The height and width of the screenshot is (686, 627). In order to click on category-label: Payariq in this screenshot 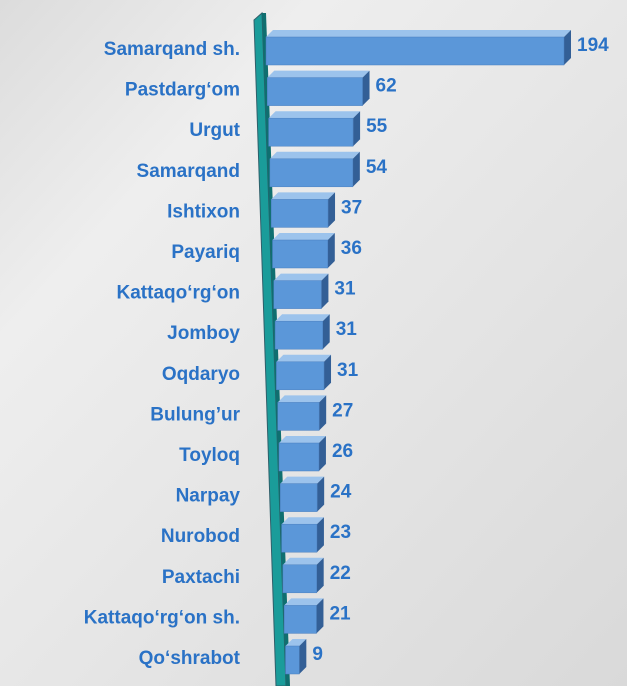, I will do `click(205, 252)`.